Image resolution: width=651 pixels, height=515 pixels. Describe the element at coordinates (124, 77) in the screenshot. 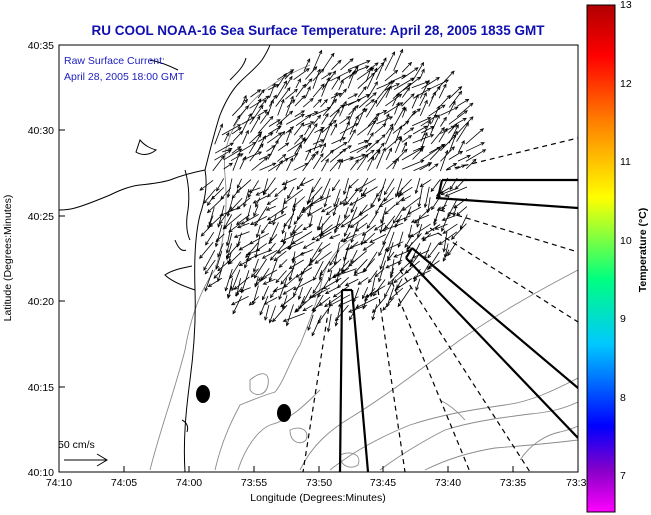

I see `current-timestamp: April 28, 2005 18:00 GMT` at that location.